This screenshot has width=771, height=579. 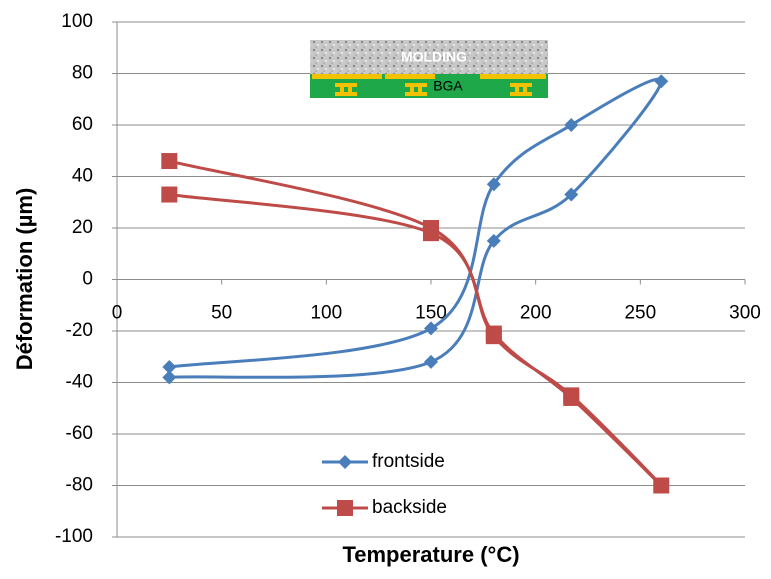 What do you see at coordinates (408, 461) in the screenshot?
I see `legend-label: frontside` at bounding box center [408, 461].